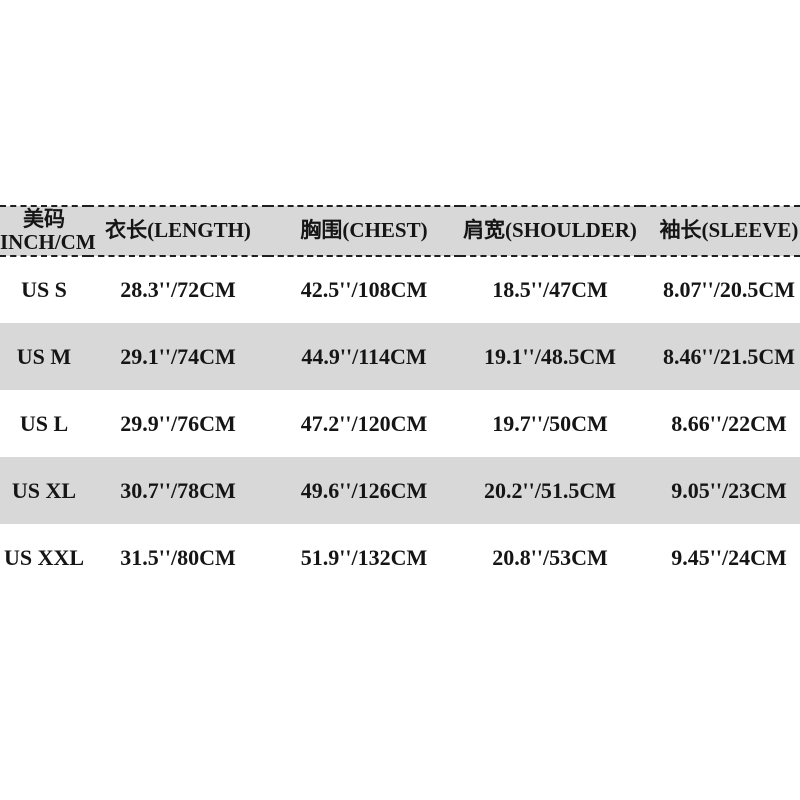 This screenshot has width=800, height=800. Describe the element at coordinates (729, 557) in the screenshot. I see `cell-sleeve: 9.45''/24CM` at that location.